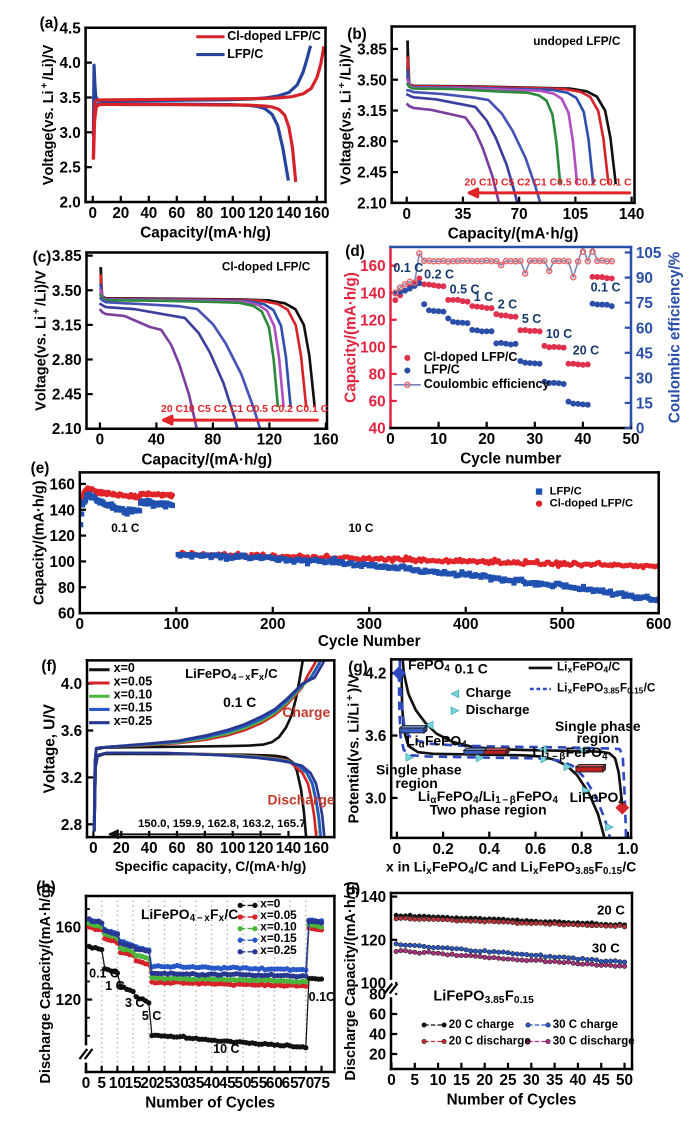  What do you see at coordinates (42, 257) in the screenshot?
I see `svg-text: (c)` at bounding box center [42, 257].